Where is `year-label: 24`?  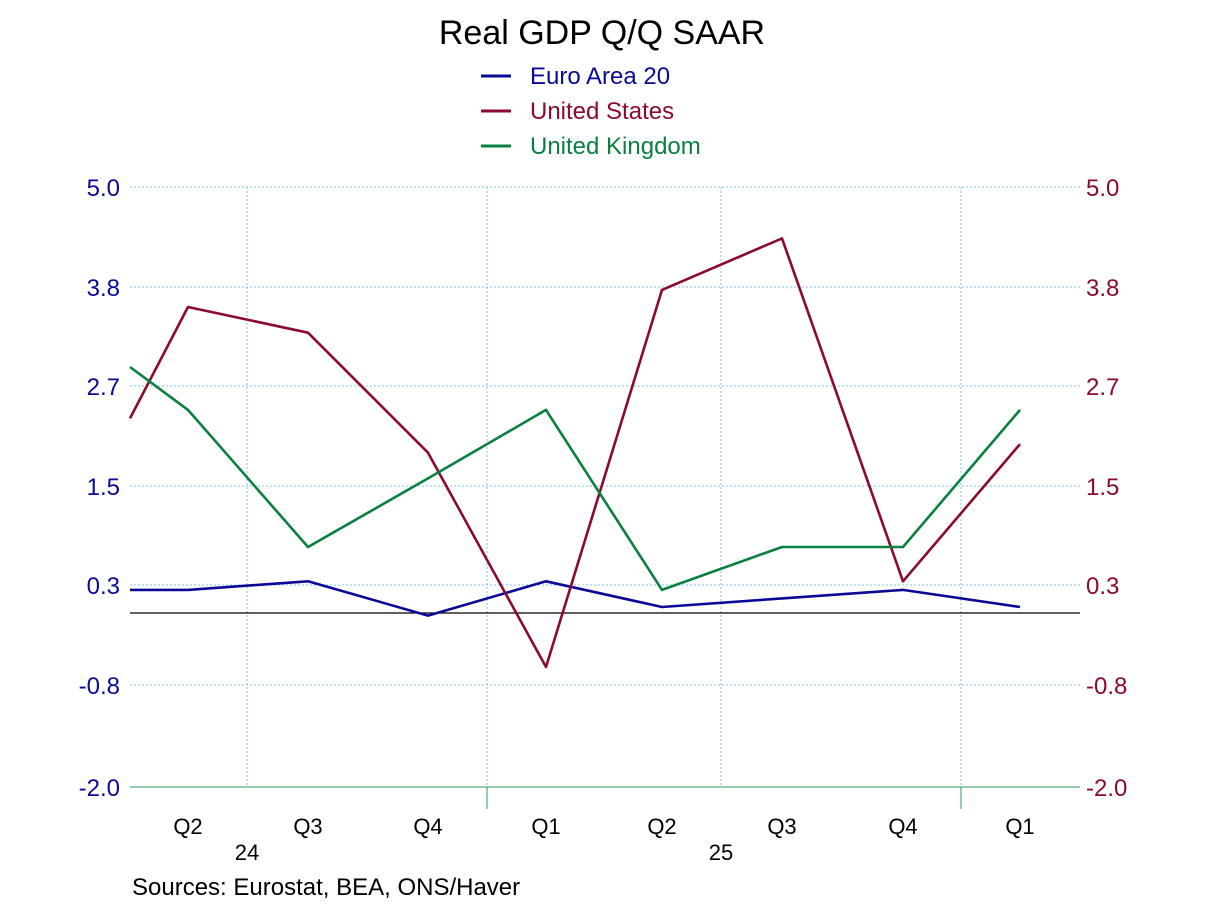 year-label: 24 is located at coordinates (247, 852).